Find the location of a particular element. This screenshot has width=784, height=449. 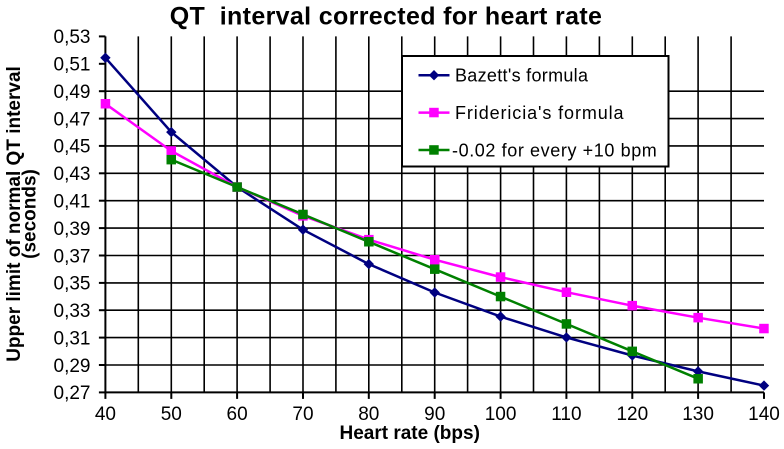

svg-text: Fridericia's formula is located at coordinates (540, 113).